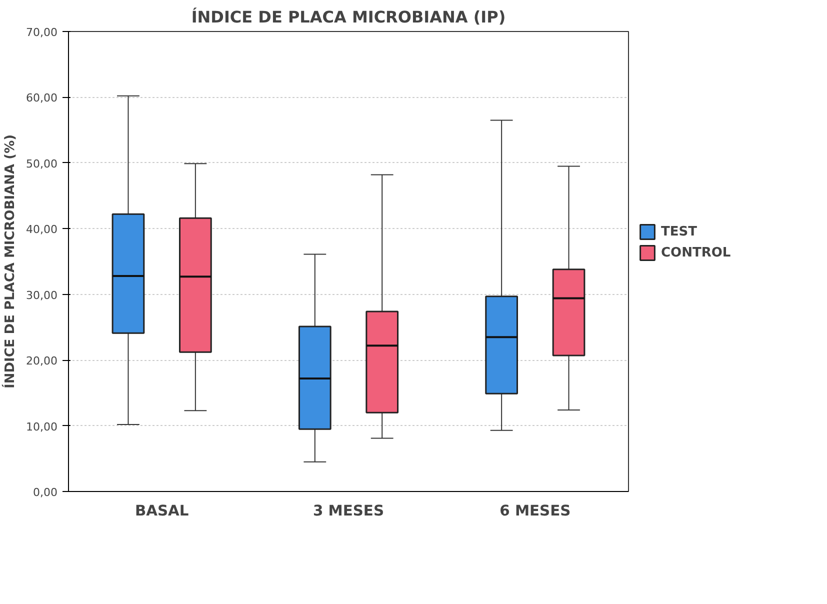 This screenshot has width=827, height=604. I want to click on legend-label: TEST, so click(679, 232).